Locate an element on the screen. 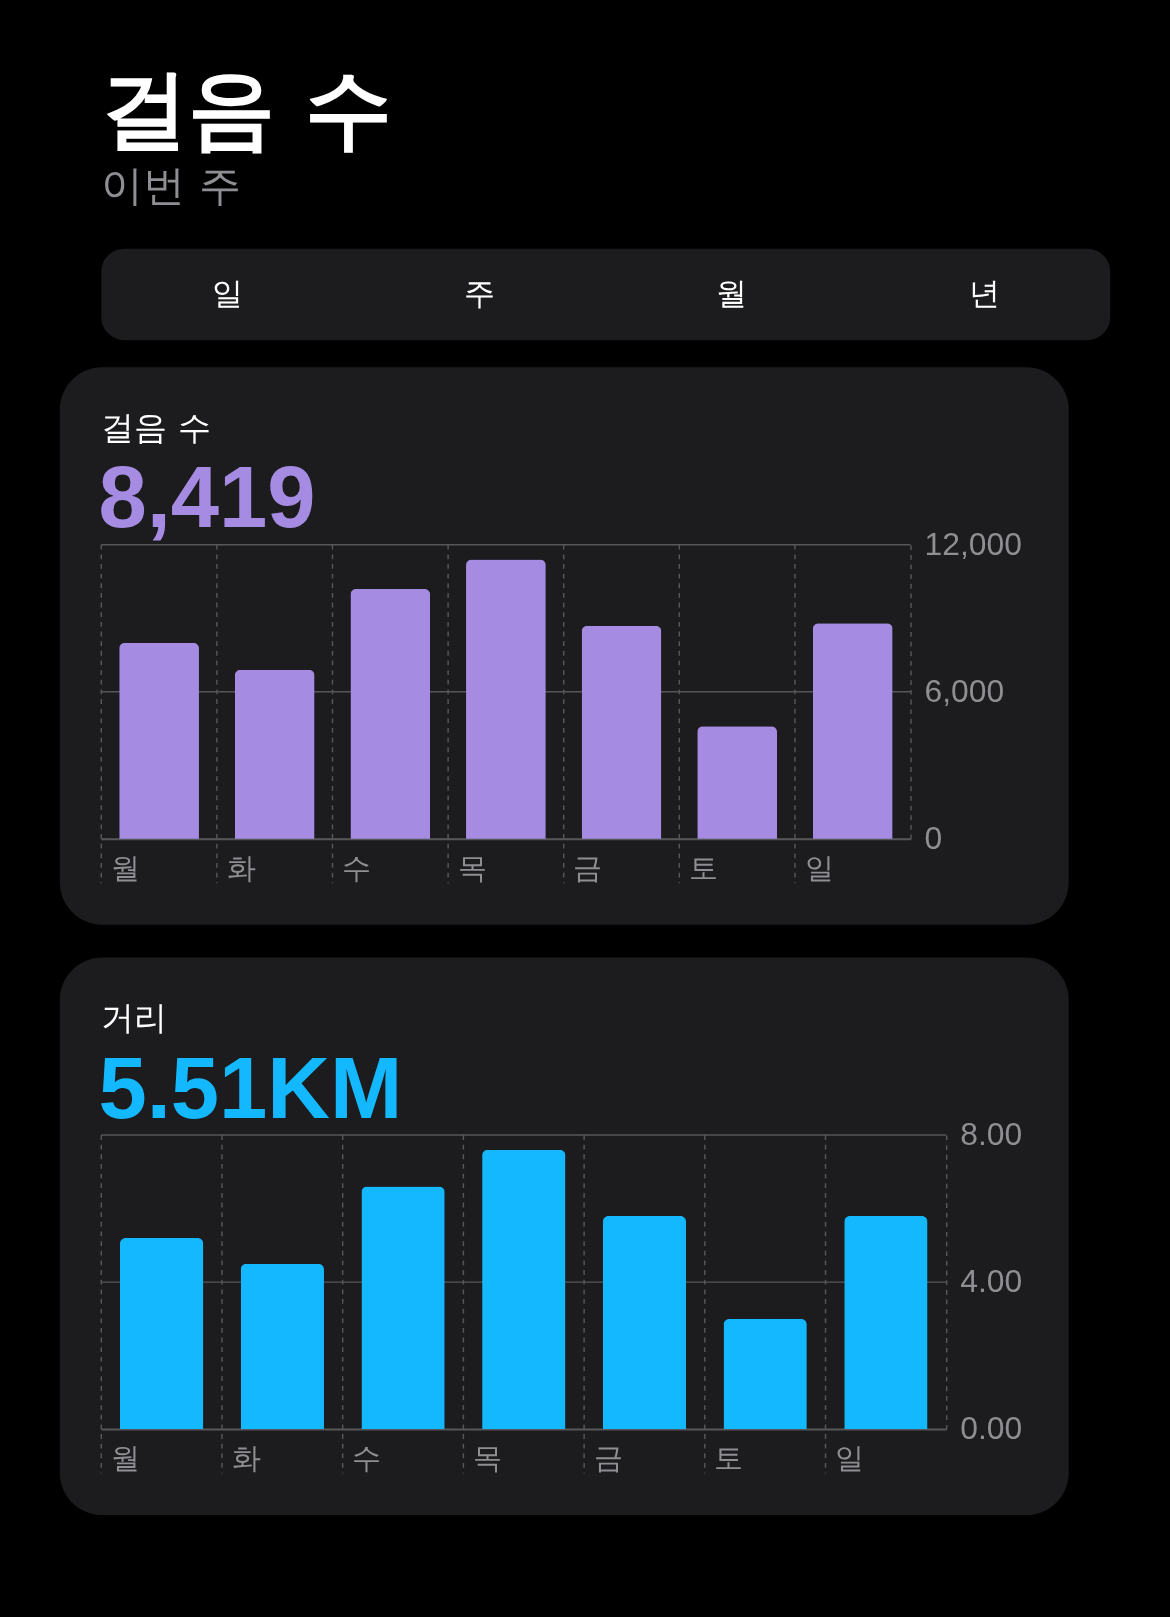 Image resolution: width=1170 pixels, height=1617 pixels. chart-title: 거리 is located at coordinates (134, 1017).